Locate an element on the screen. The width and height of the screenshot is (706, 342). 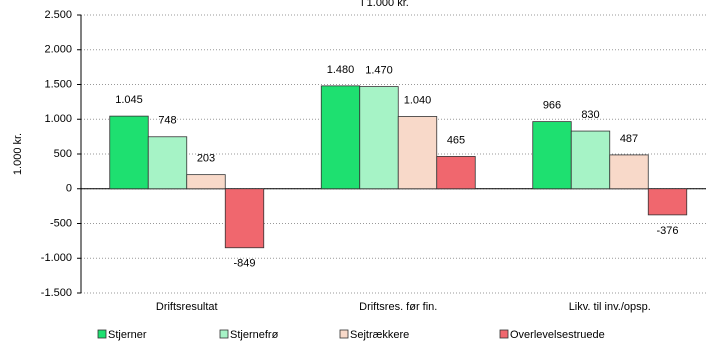
value-label: -849 is located at coordinates (244, 264).